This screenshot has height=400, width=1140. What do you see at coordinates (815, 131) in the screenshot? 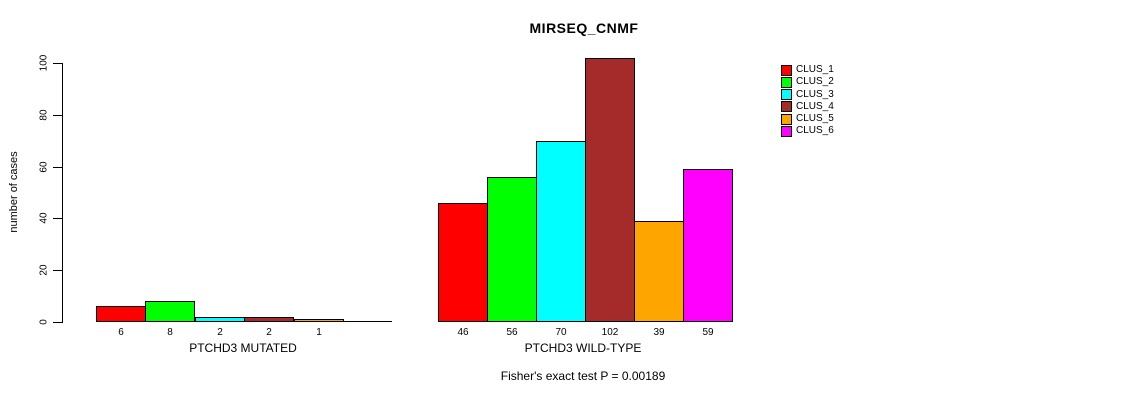
I see `legend-item-label: CLUS_6` at bounding box center [815, 131].